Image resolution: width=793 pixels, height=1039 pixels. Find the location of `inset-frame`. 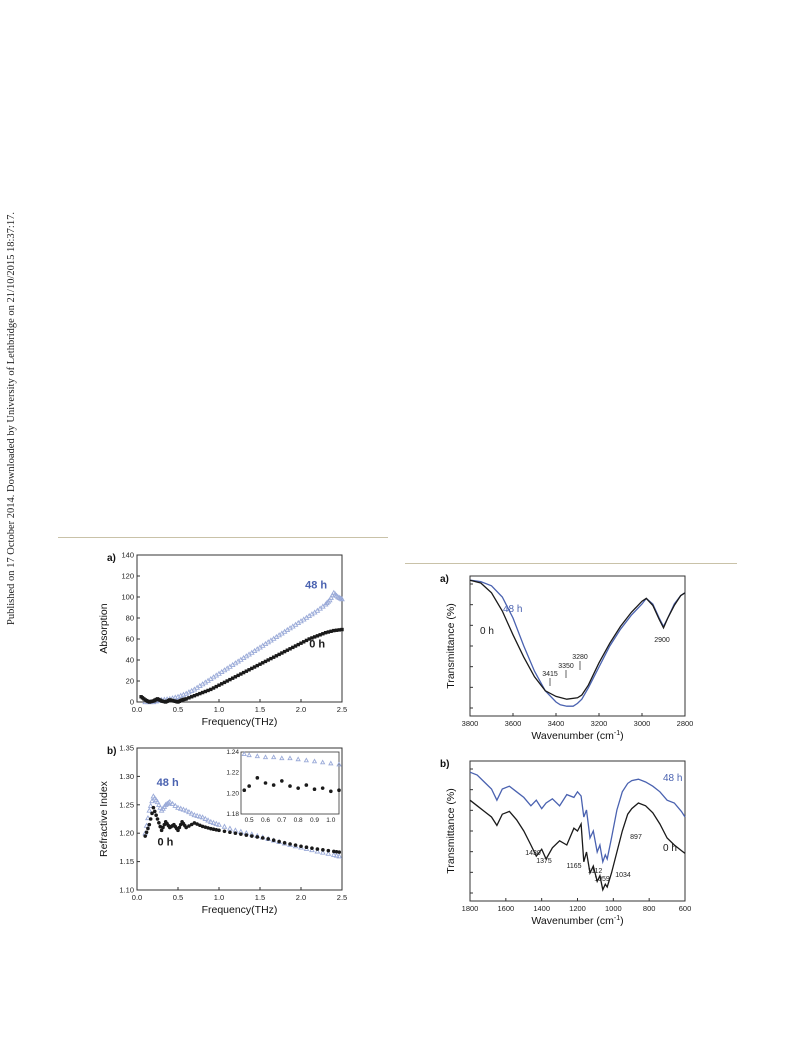

inset-frame is located at coordinates (290, 783).